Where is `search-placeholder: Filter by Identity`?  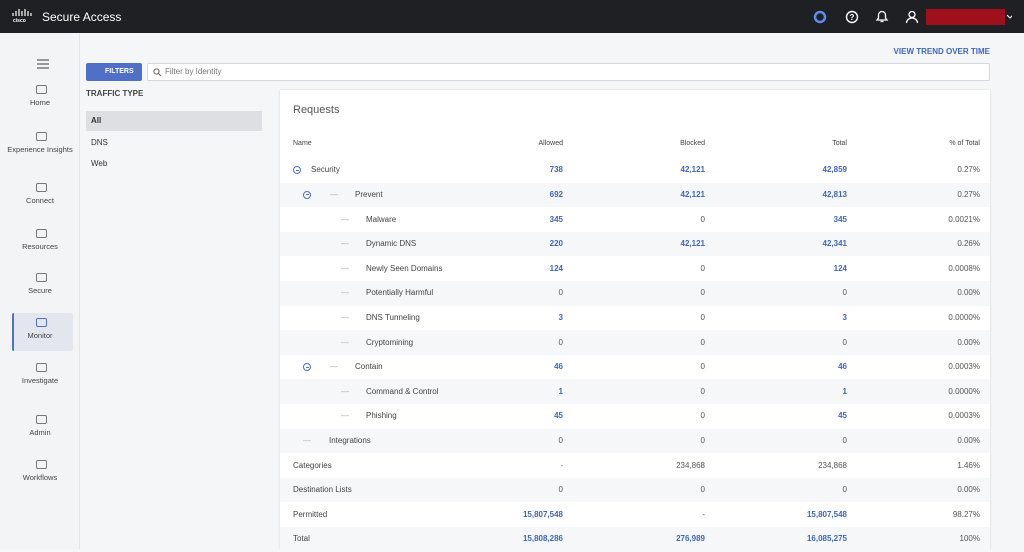 search-placeholder: Filter by Identity is located at coordinates (193, 71).